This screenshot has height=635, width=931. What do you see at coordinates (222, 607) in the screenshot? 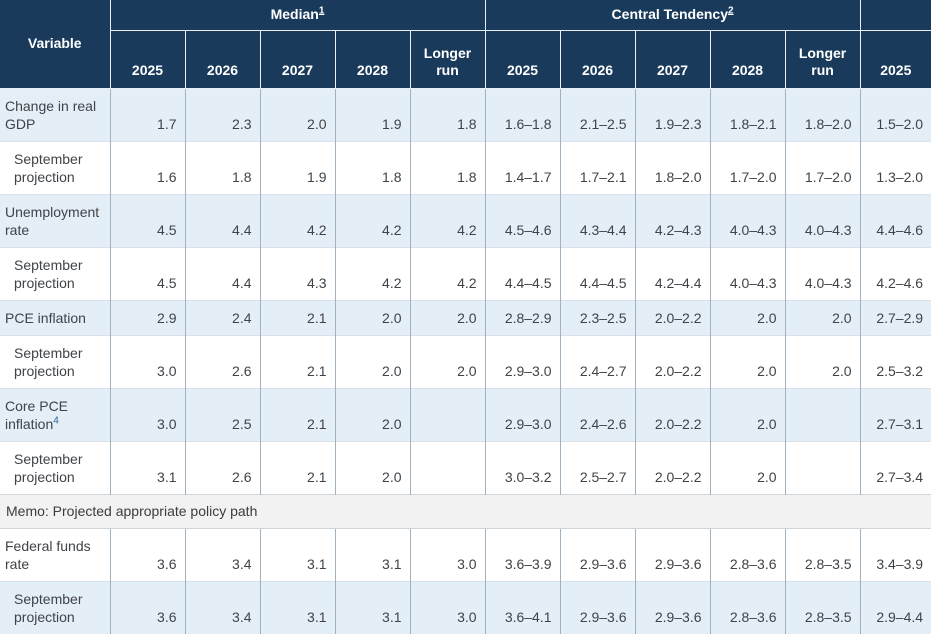
I see `value-cell: 3.4` at bounding box center [222, 607].